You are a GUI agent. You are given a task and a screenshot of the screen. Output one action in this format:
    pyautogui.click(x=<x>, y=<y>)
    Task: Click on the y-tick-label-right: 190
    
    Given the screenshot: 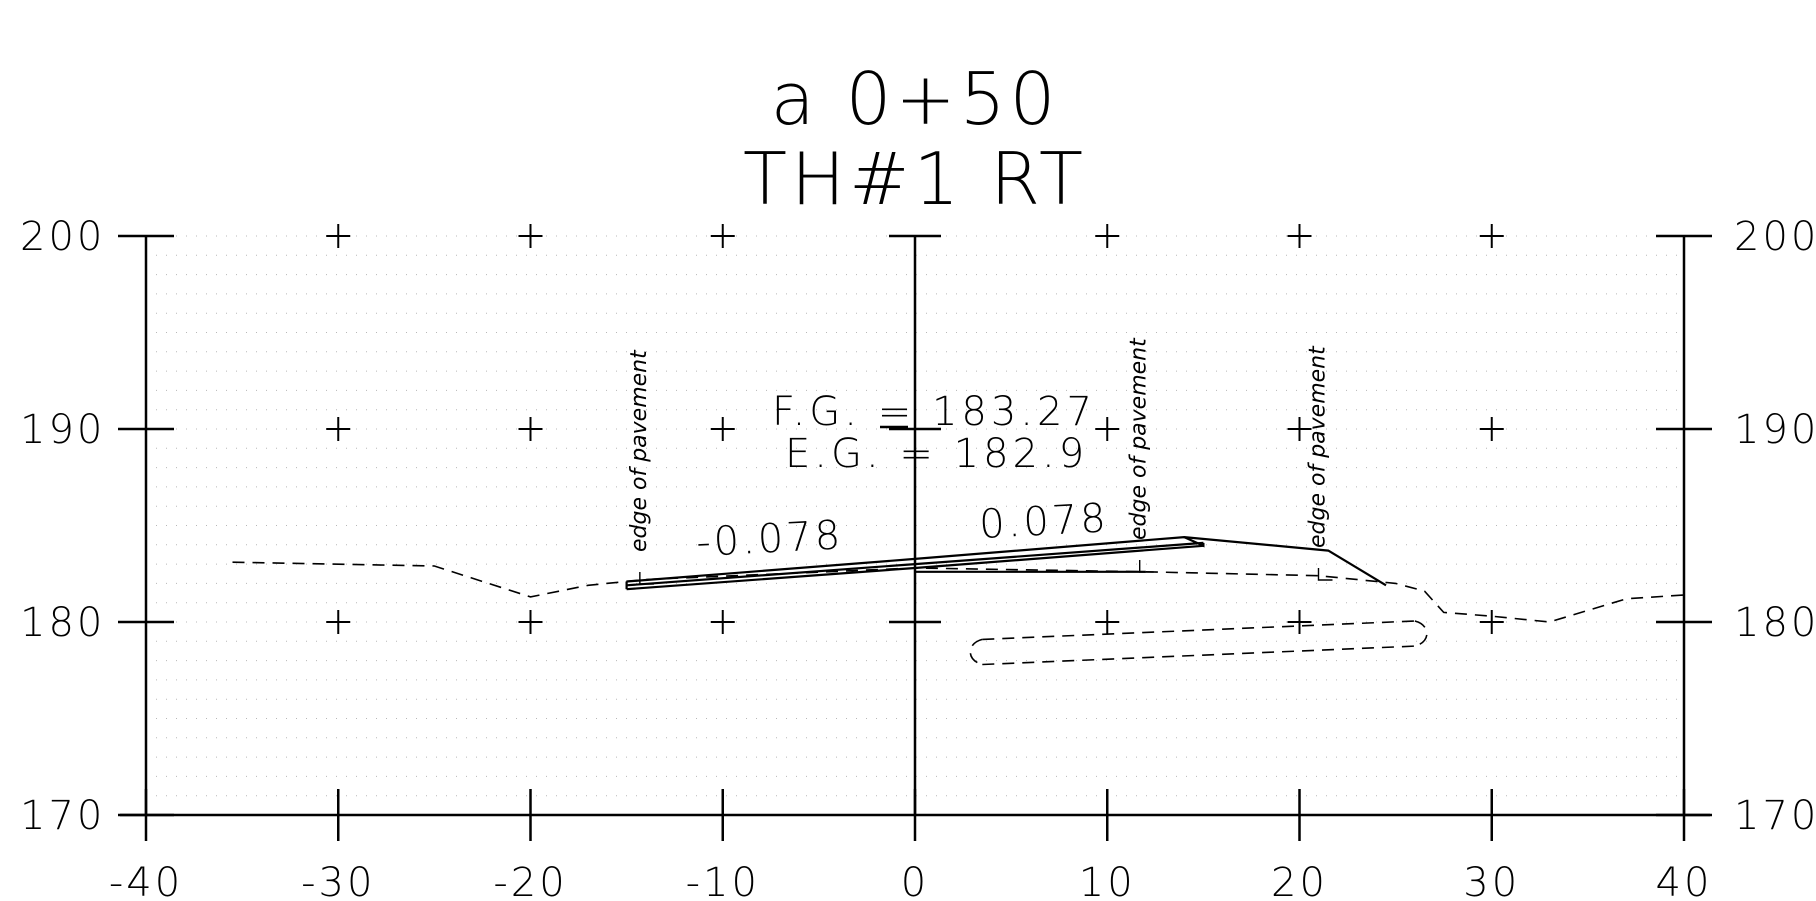 What is the action you would take?
    pyautogui.click(x=1775, y=430)
    